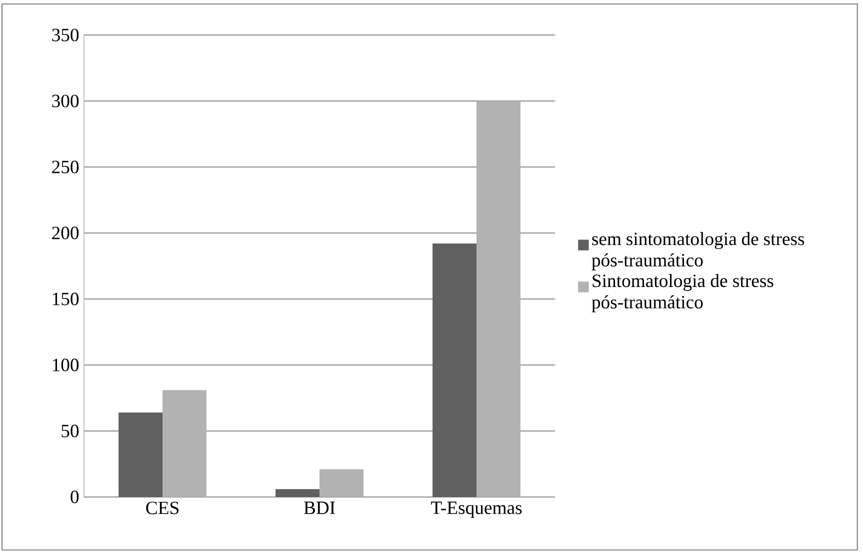  Describe the element at coordinates (476, 510) in the screenshot. I see `x-tick-label: T-Esquemas` at that location.